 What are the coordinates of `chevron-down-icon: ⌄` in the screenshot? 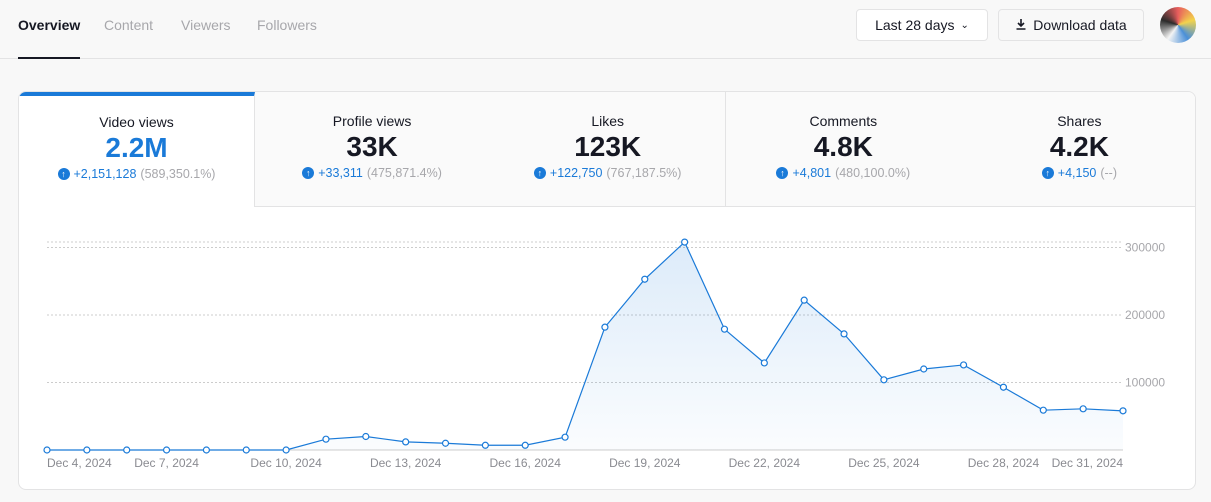 It's located at (964, 25).